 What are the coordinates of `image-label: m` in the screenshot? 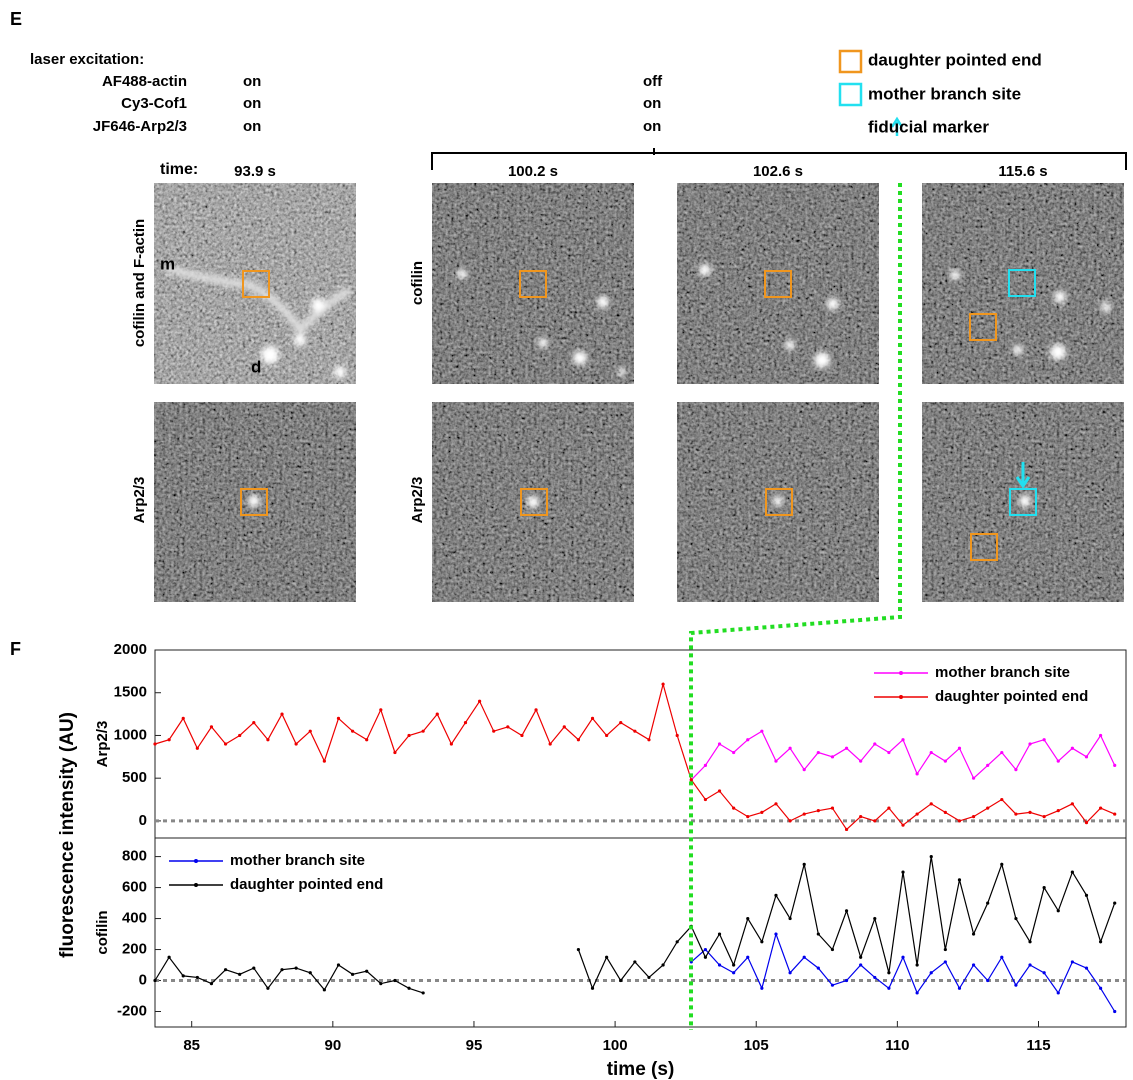 It's located at (167, 263).